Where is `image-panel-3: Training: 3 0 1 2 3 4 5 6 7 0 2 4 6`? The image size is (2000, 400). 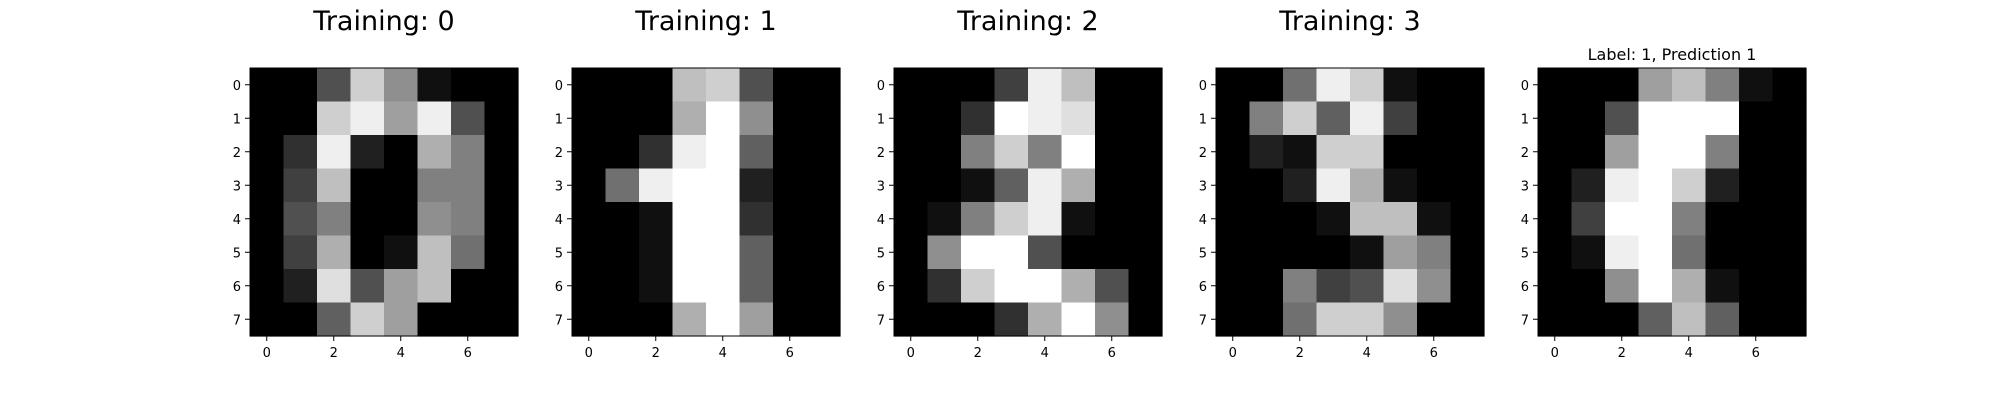 image-panel-3: Training: 3 0 1 2 3 4 5 6 7 0 2 4 6 is located at coordinates (1342, 183).